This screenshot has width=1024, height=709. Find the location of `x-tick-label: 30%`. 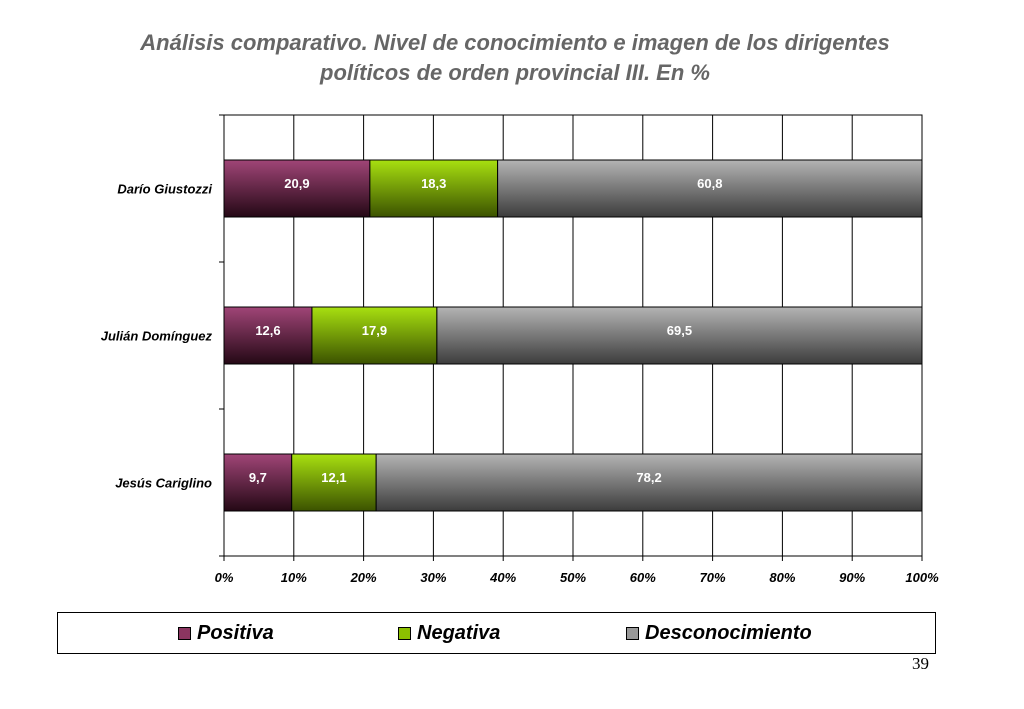

x-tick-label: 30% is located at coordinates (433, 577).